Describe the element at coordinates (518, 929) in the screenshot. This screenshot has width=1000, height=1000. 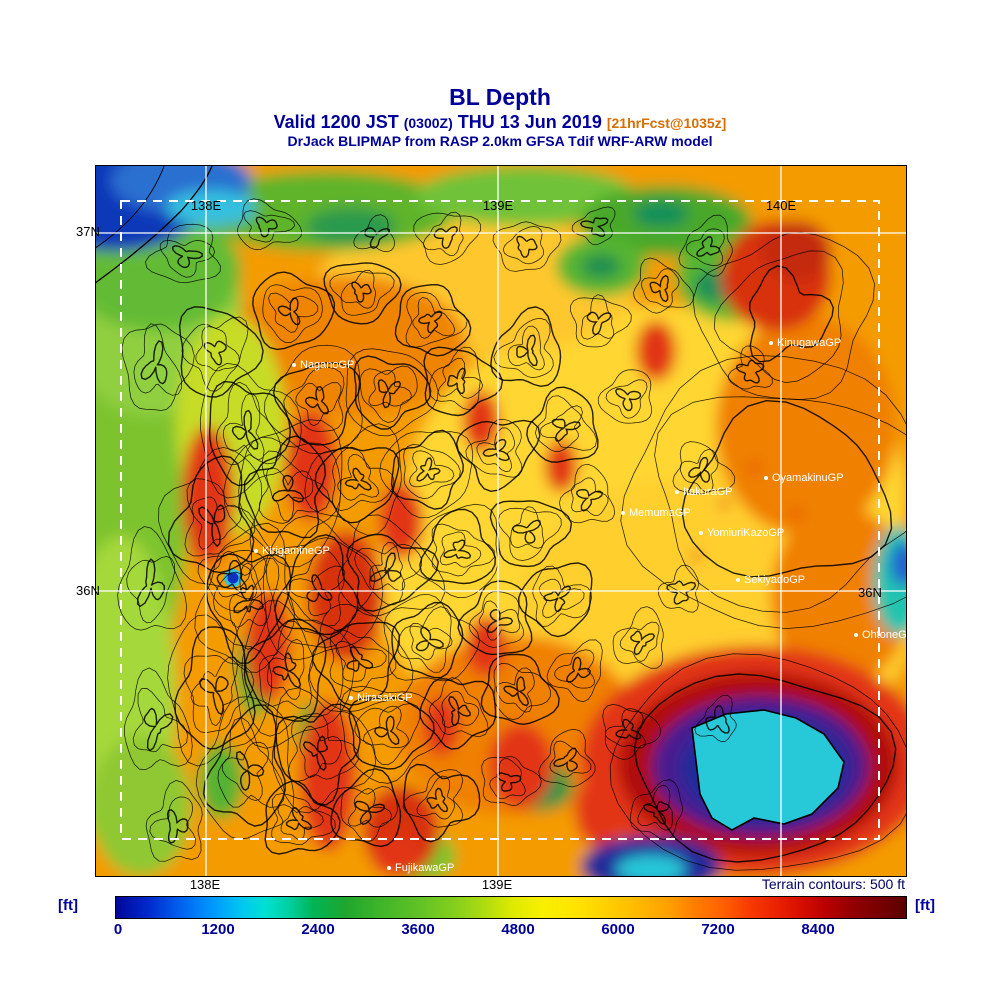
I see `colorbar-tick-4800: 4800` at that location.